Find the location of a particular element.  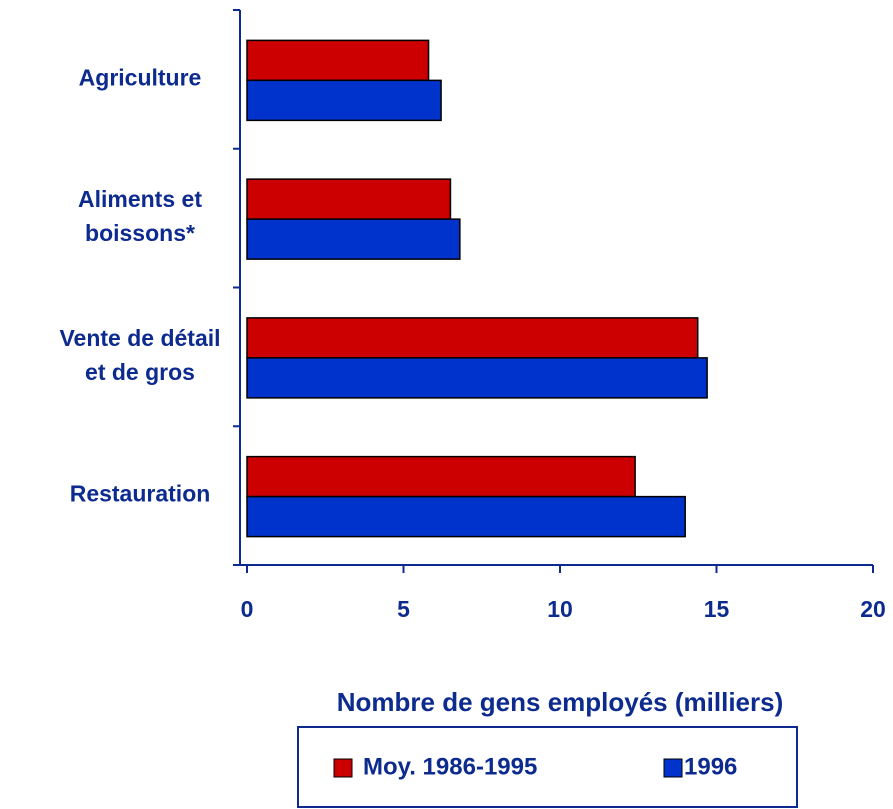

category-label: Aliments et boissons* is located at coordinates (140, 216).